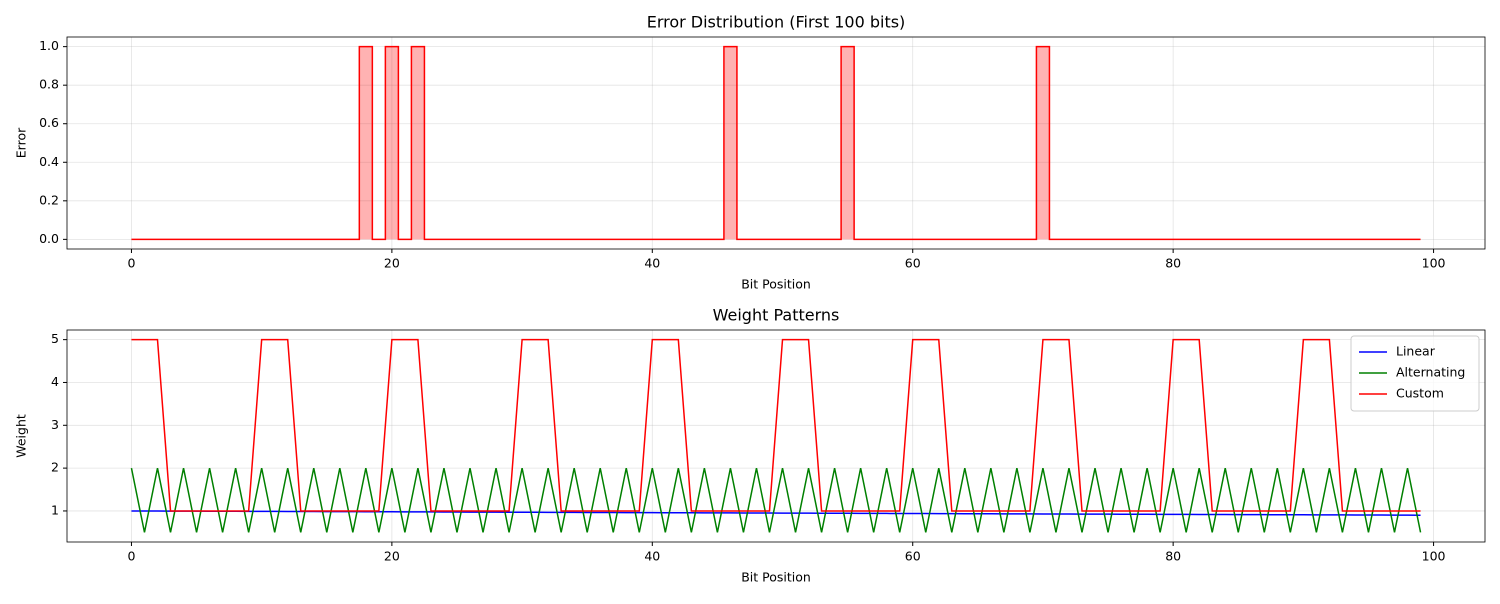 This screenshot has width=1500, height=604. Describe the element at coordinates (21, 436) in the screenshot. I see `y-axis-label: Weight` at that location.